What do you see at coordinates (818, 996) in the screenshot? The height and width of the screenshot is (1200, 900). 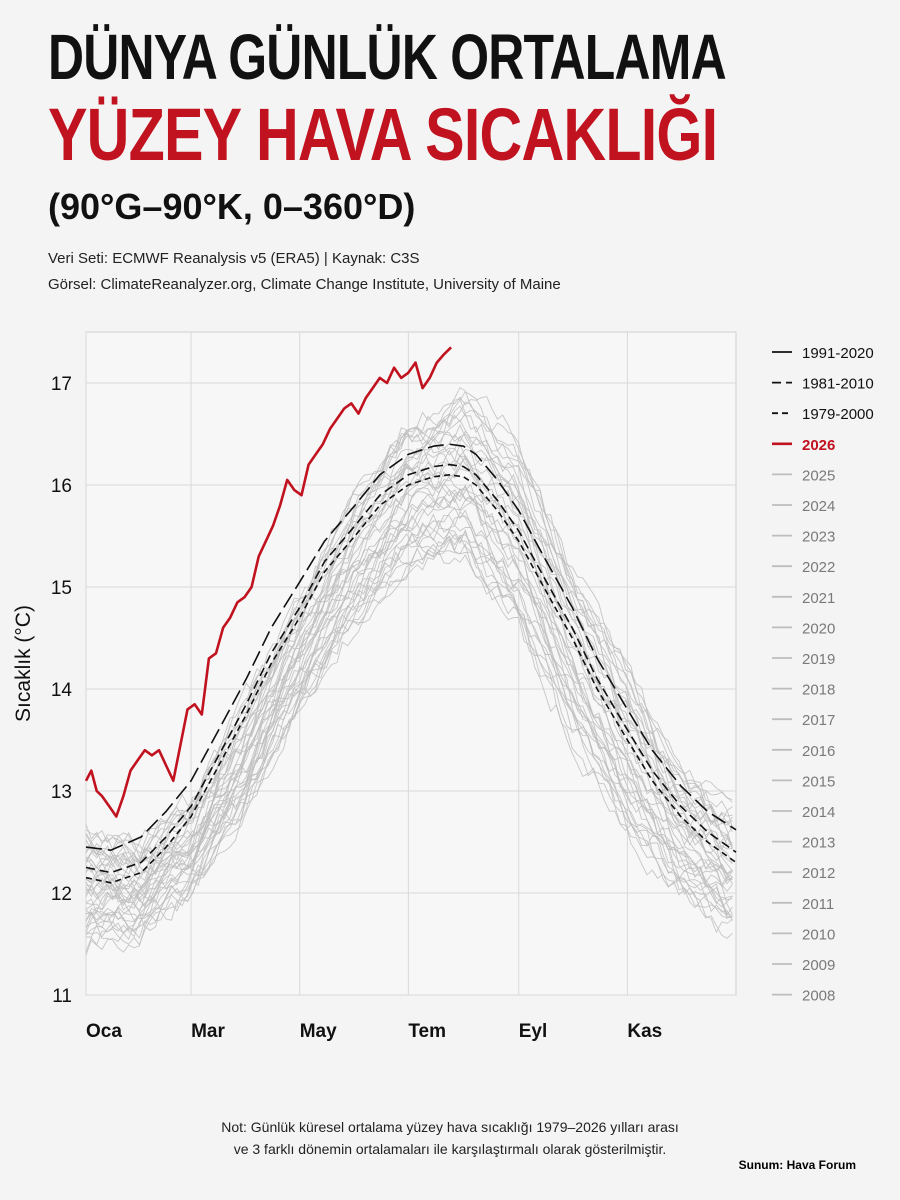 I see `legend-label: 2008` at bounding box center [818, 996].